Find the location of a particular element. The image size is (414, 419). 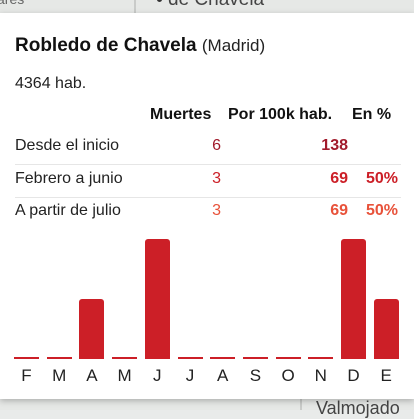

chart-month-label: S is located at coordinates (255, 375).